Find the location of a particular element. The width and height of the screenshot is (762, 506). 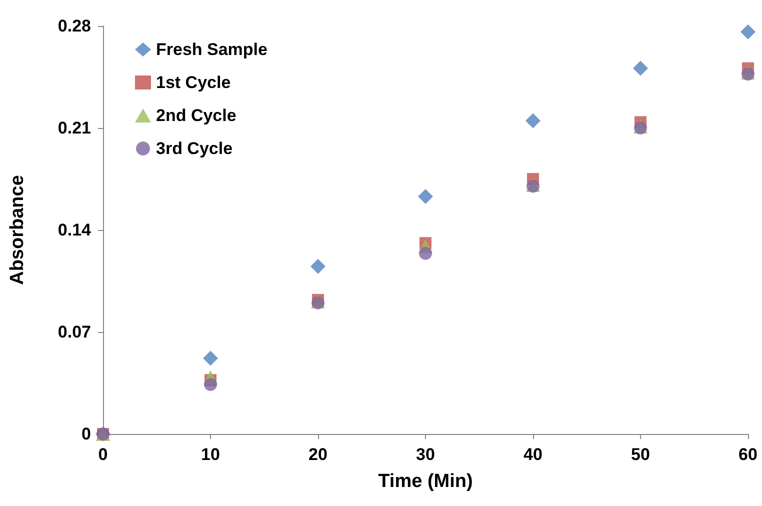

x-tick-label: 50 is located at coordinates (640, 454).